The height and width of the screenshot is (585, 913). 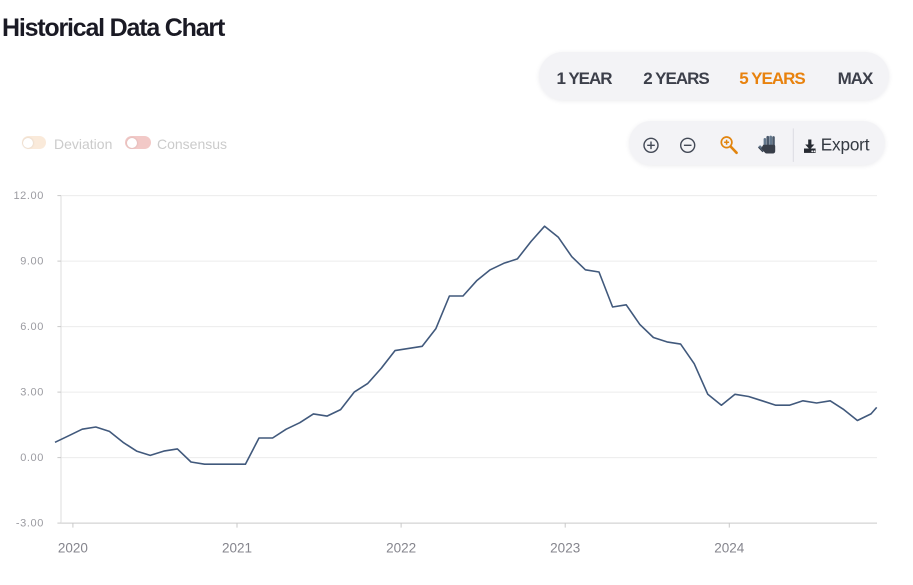 I want to click on svg-text: 2023, so click(x=565, y=548).